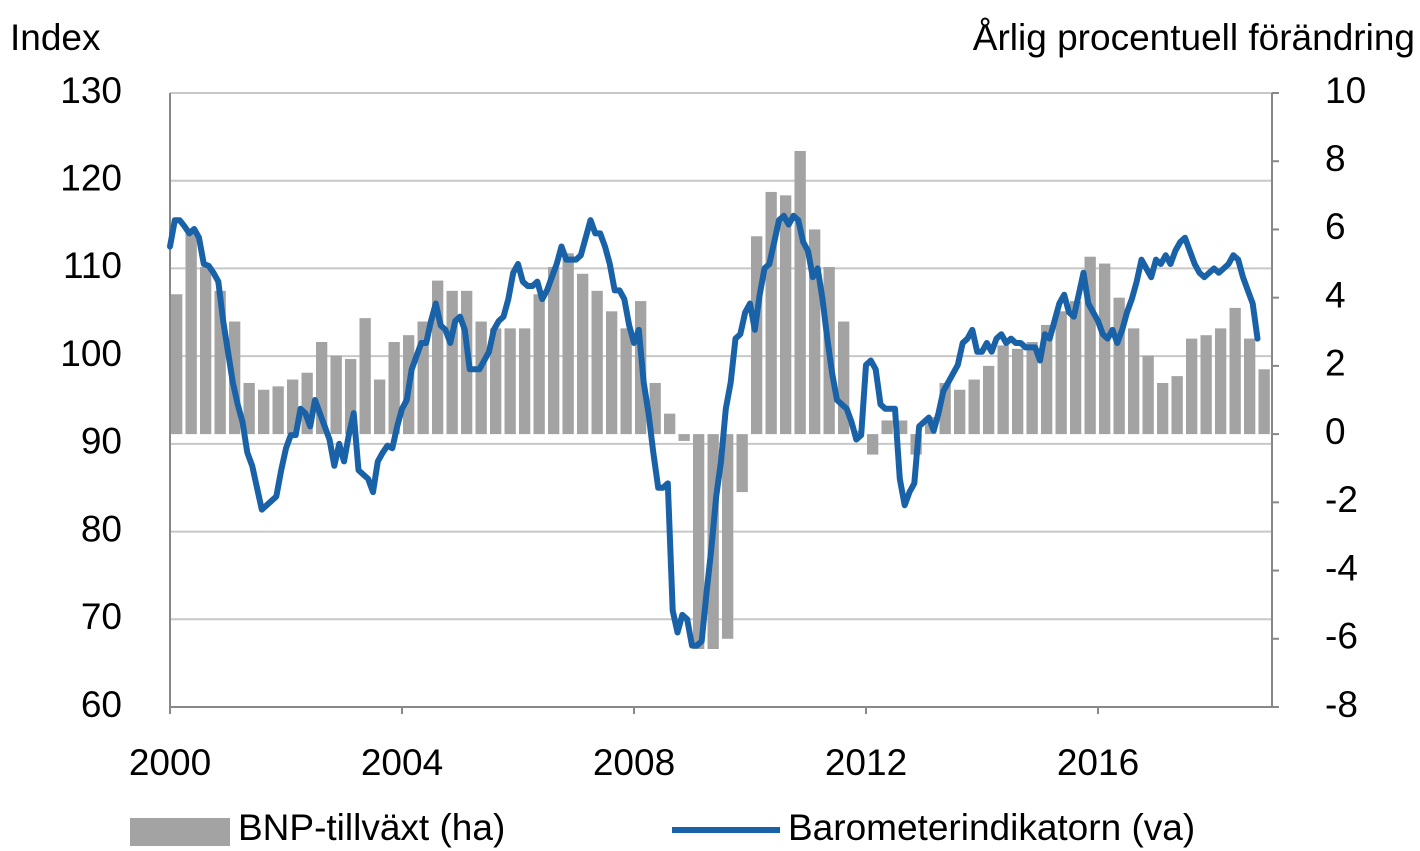 The width and height of the screenshot is (1420, 851). Describe the element at coordinates (101, 704) in the screenshot. I see `y-tick-label: 60` at that location.